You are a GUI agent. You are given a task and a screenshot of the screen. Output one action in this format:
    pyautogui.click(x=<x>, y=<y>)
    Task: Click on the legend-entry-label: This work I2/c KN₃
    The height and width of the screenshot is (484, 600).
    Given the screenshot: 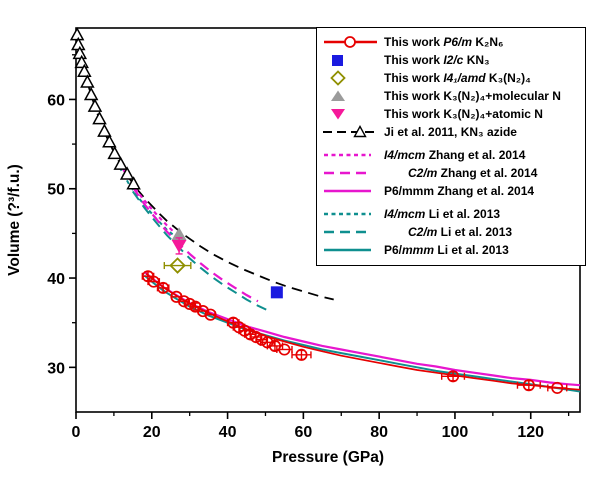 What is the action you would take?
    pyautogui.click(x=437, y=60)
    